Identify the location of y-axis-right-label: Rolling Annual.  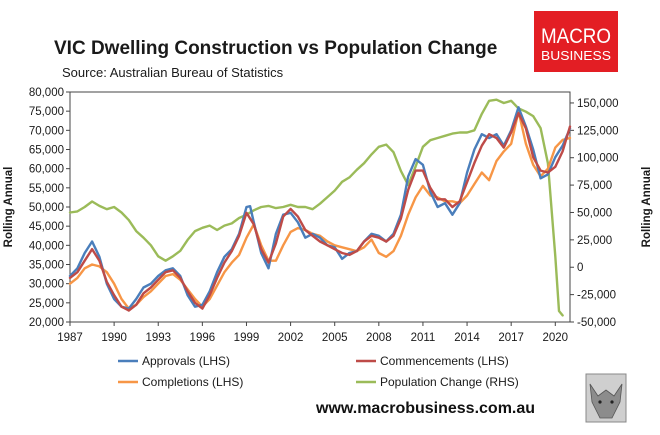
(647, 207).